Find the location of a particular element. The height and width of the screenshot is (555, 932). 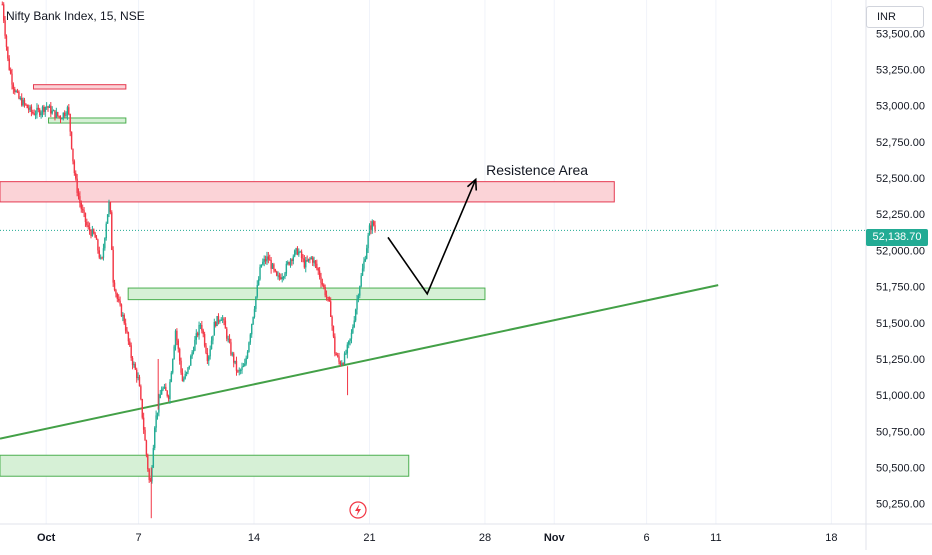

y-tick-label-2: 53,000.00 is located at coordinates (900, 107).